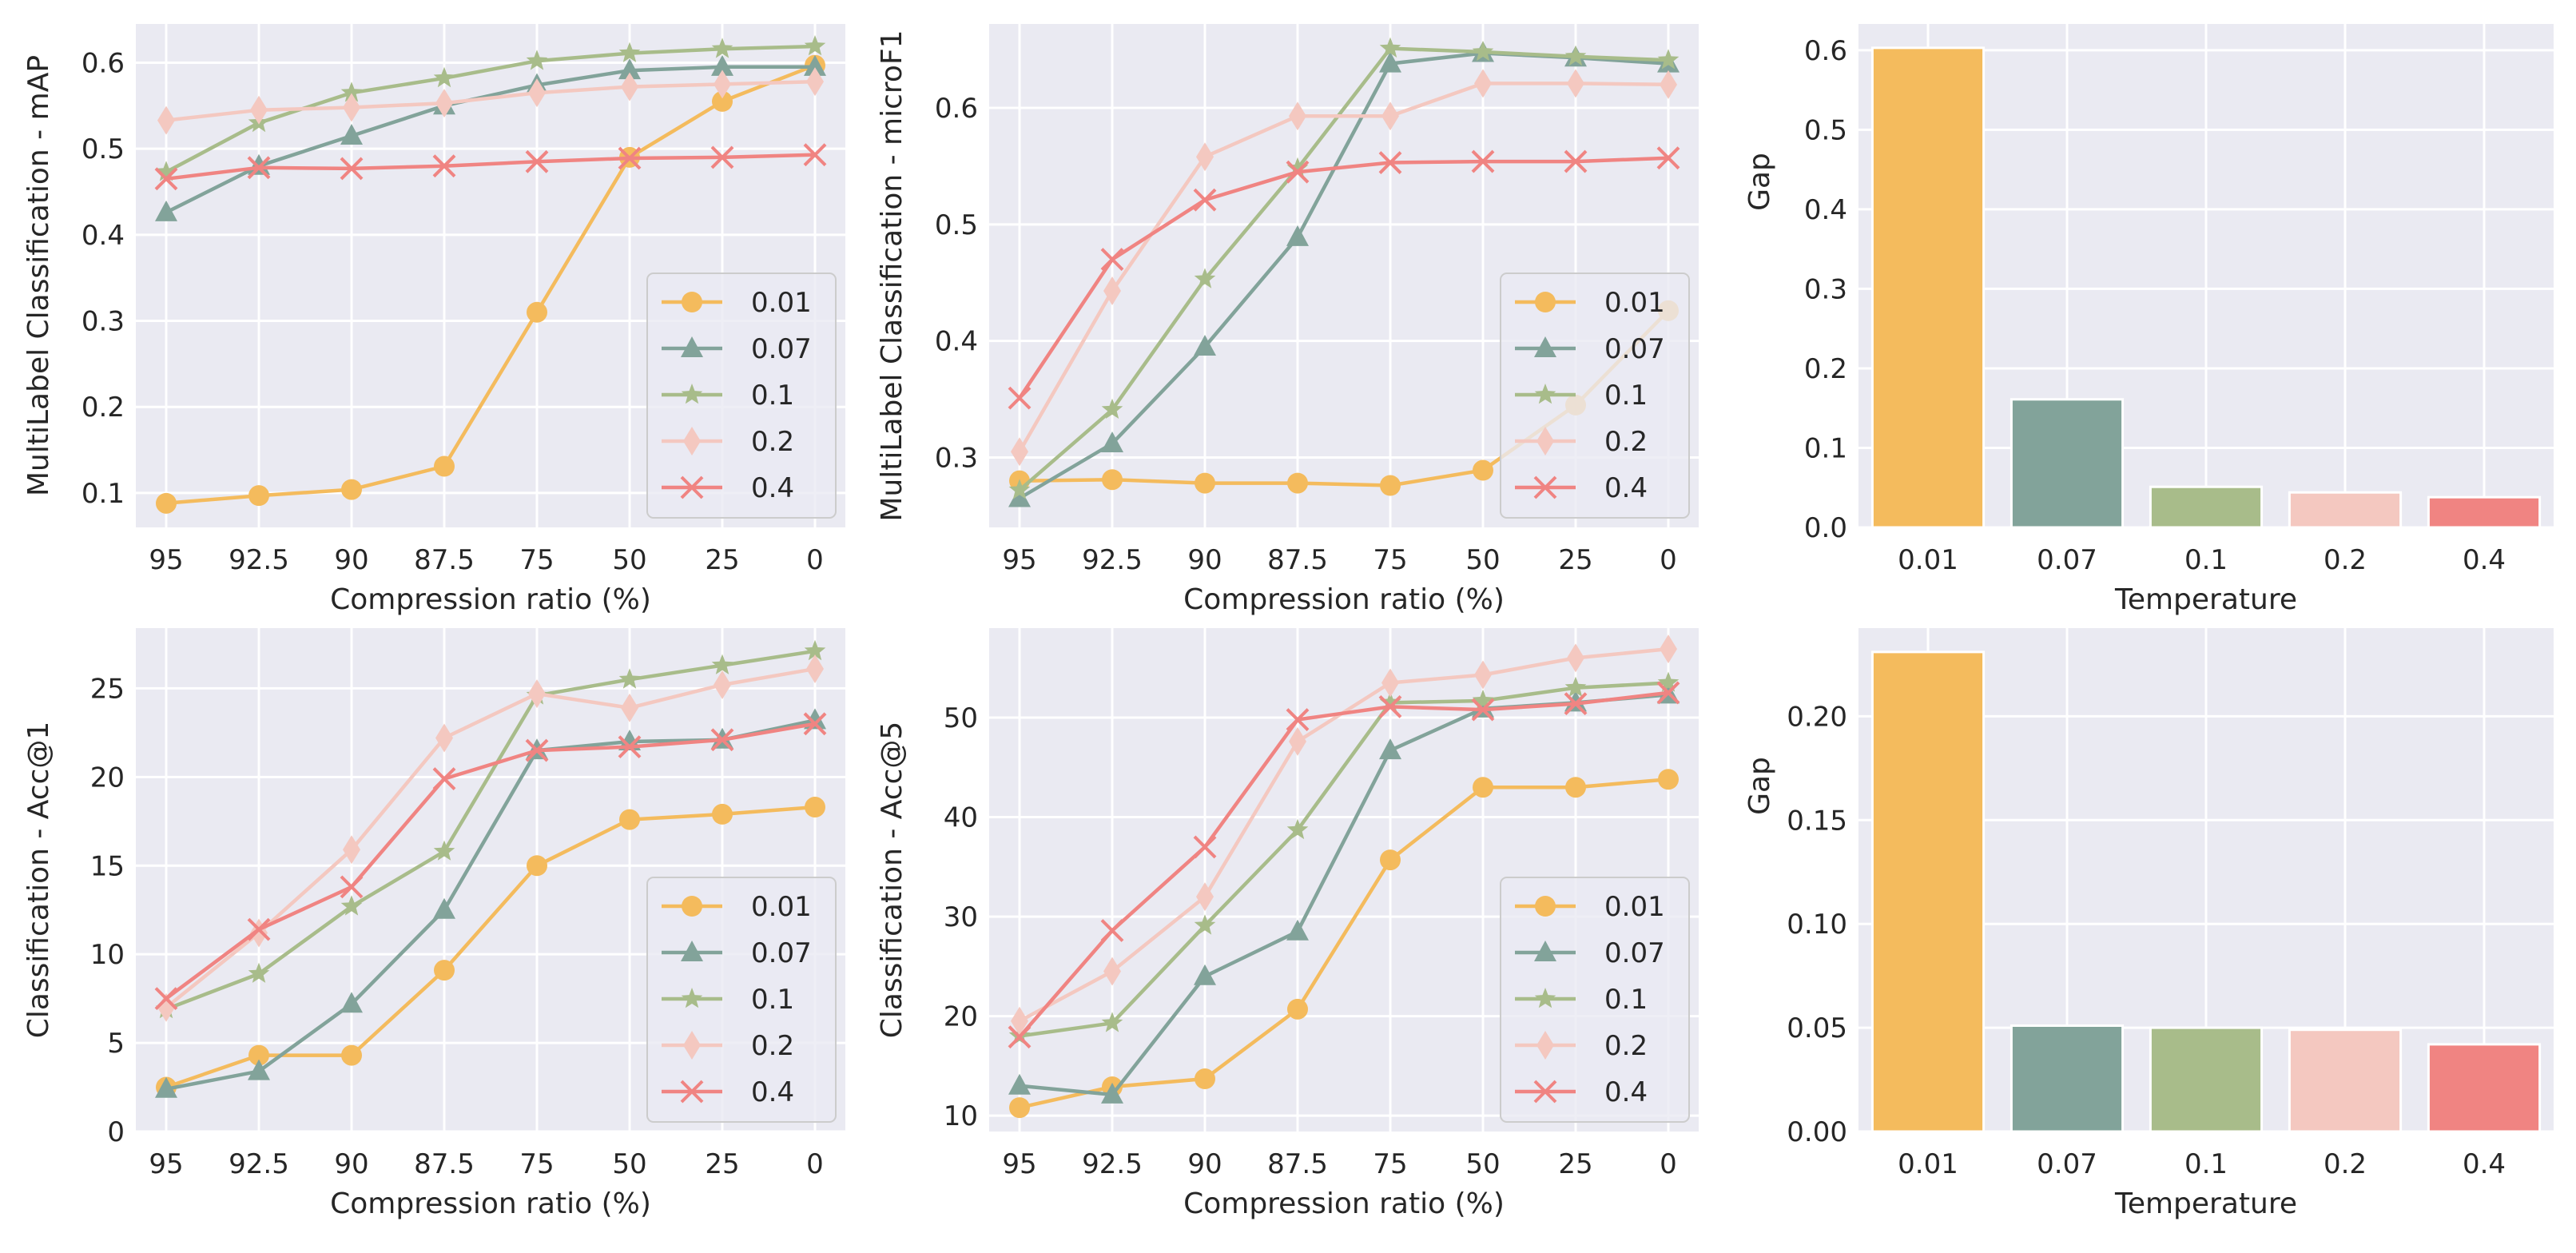  What do you see at coordinates (1928, 891) in the screenshot?
I see `bar-0.01` at bounding box center [1928, 891].